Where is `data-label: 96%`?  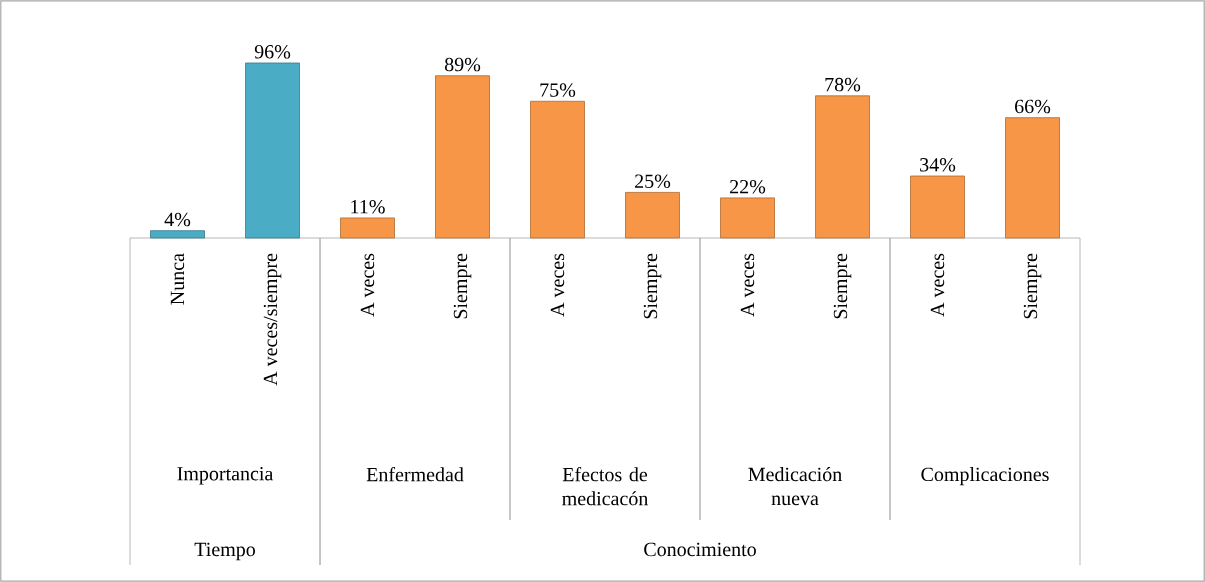 data-label: 96% is located at coordinates (272, 52).